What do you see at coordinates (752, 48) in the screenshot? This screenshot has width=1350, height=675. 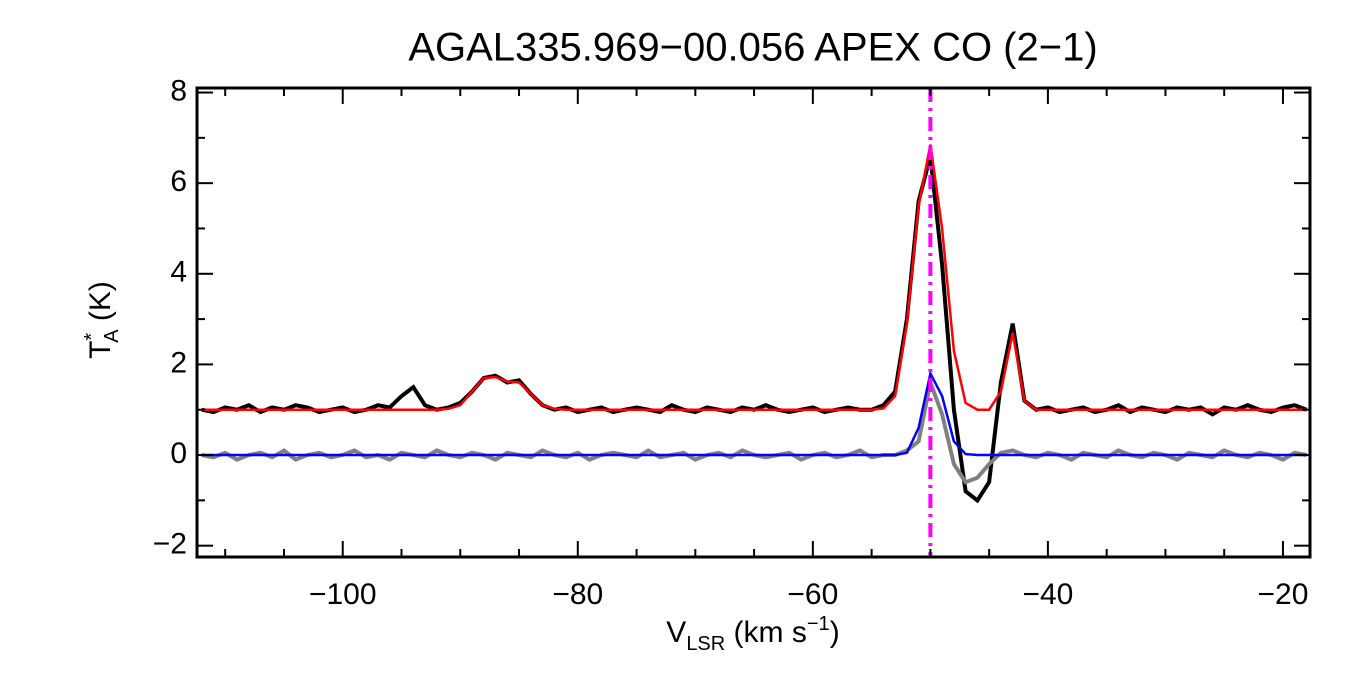 I see `chart-title: AGAL335.969−00.056 APEX CO (2−1)` at bounding box center [752, 48].